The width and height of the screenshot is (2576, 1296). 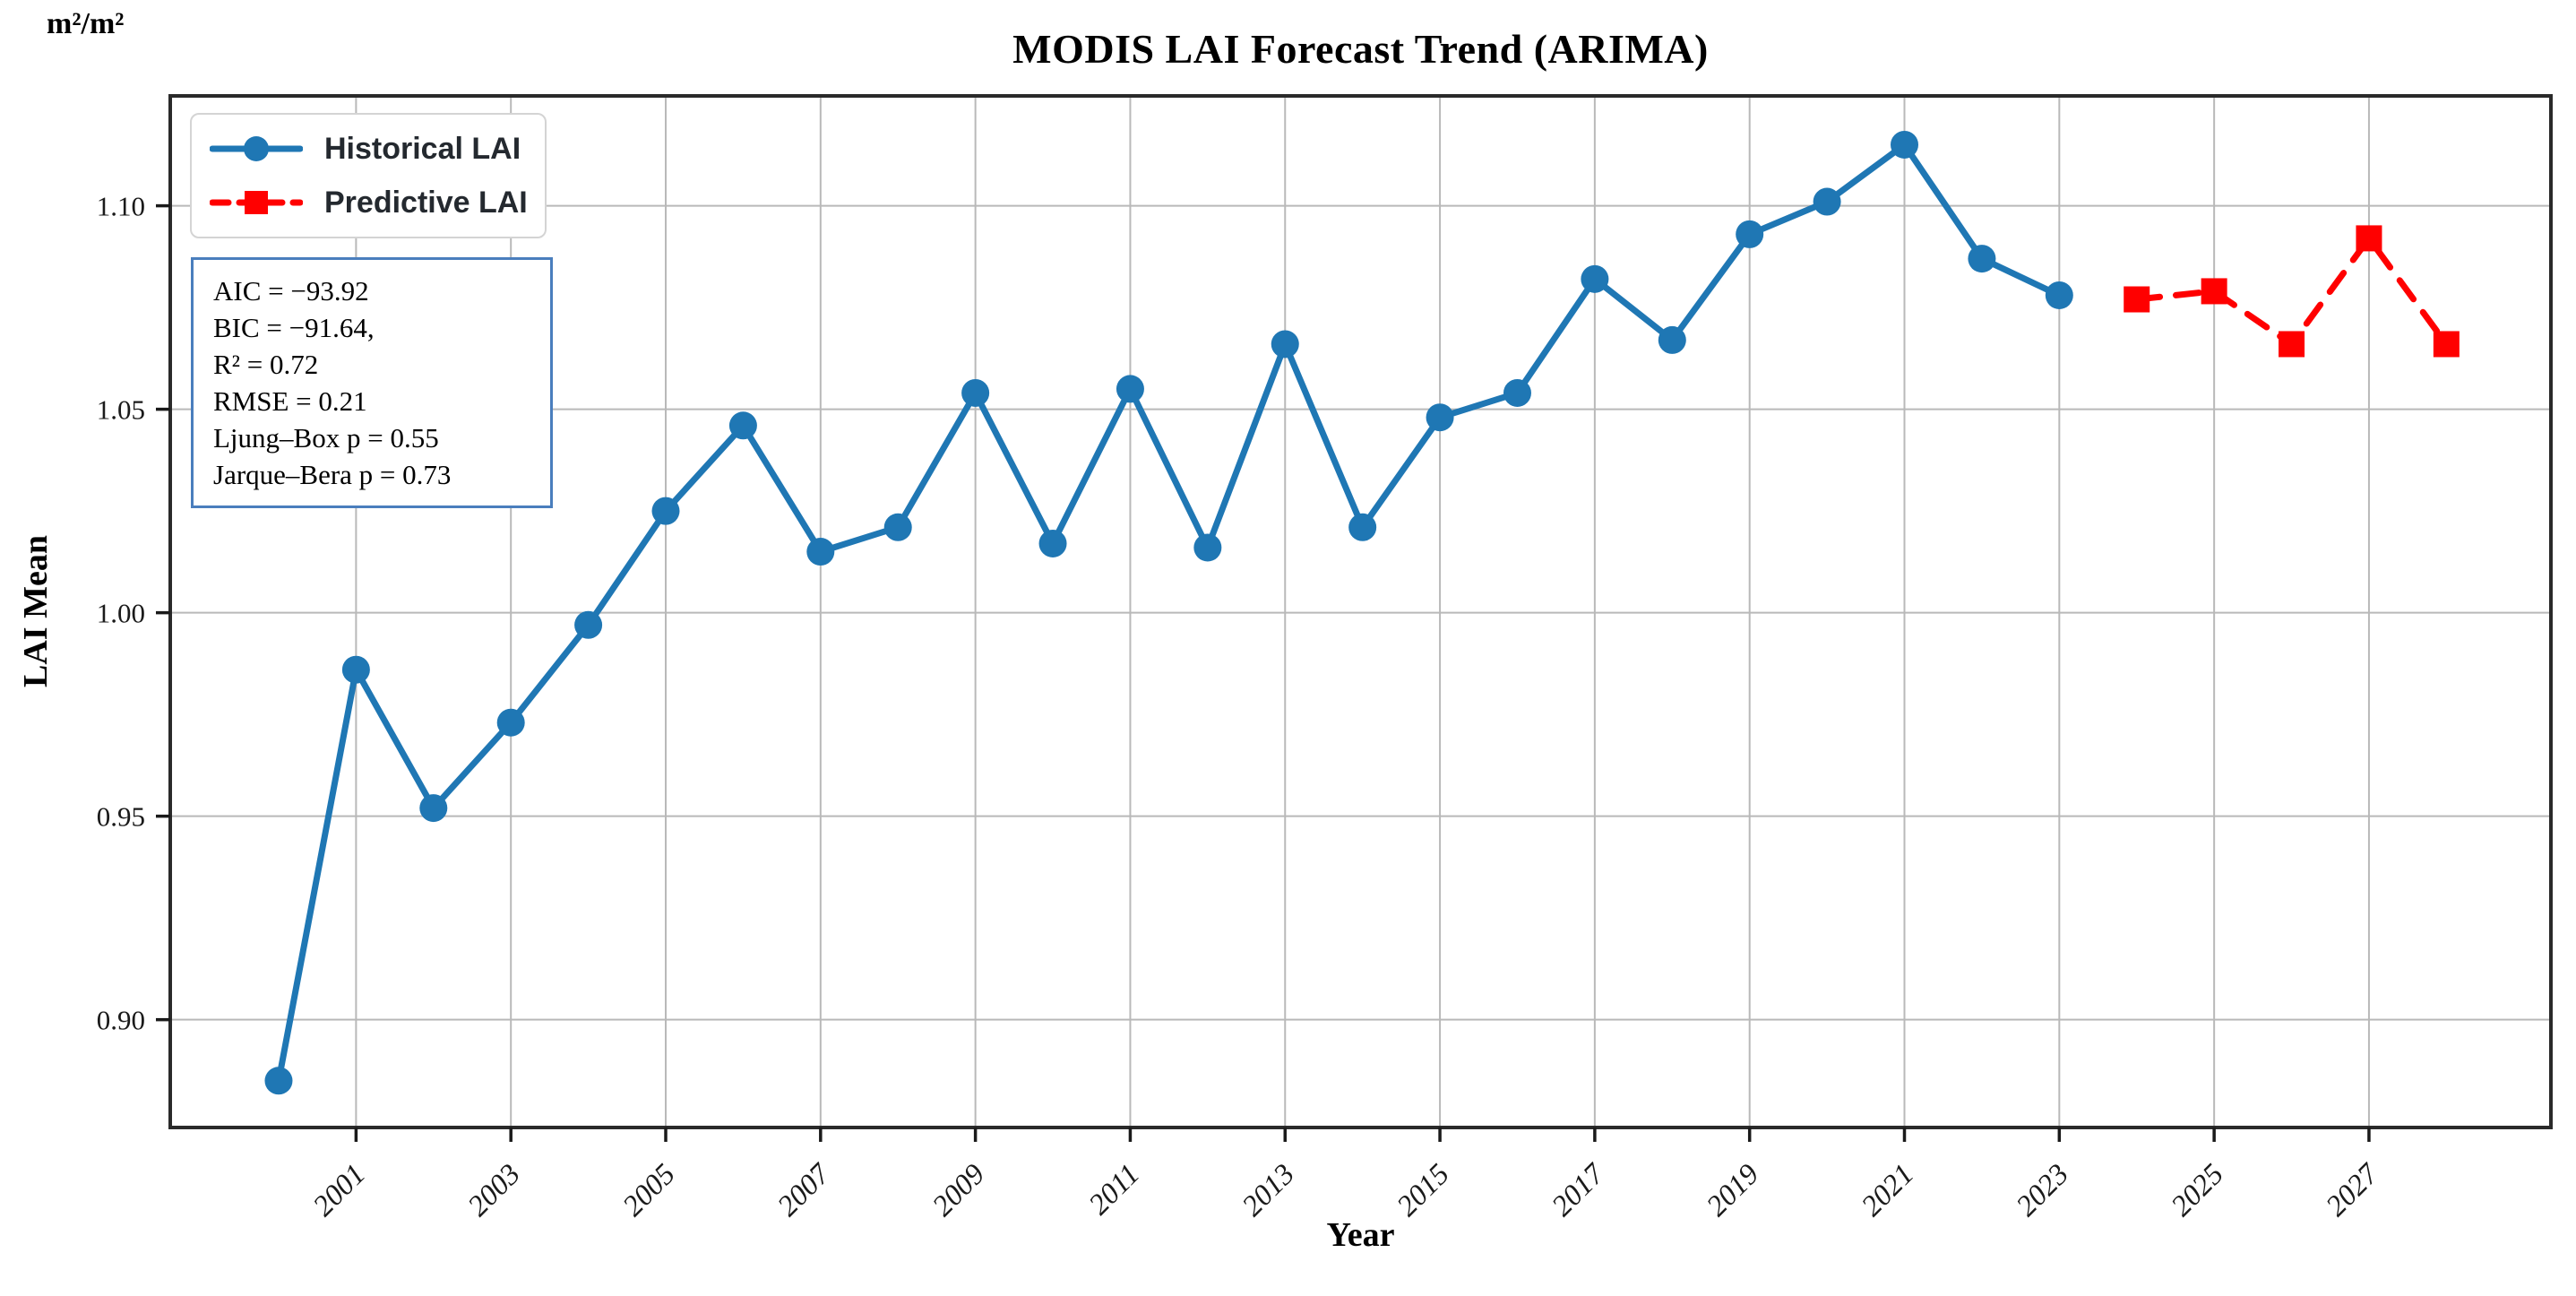 I want to click on legend-item-predictive: Predictive LAI, so click(x=373, y=202).